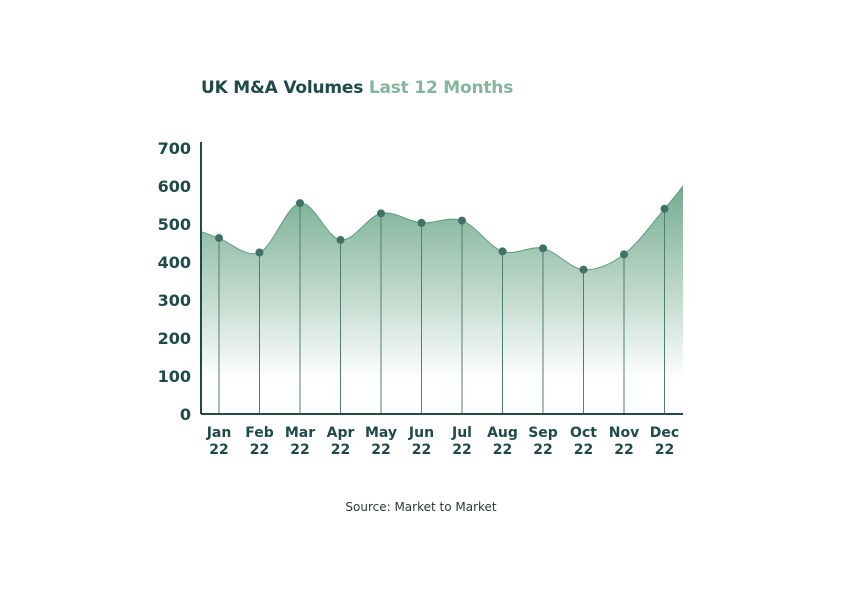 This screenshot has width=842, height=596. Describe the element at coordinates (462, 220) in the screenshot. I see `data-point-jul` at that location.